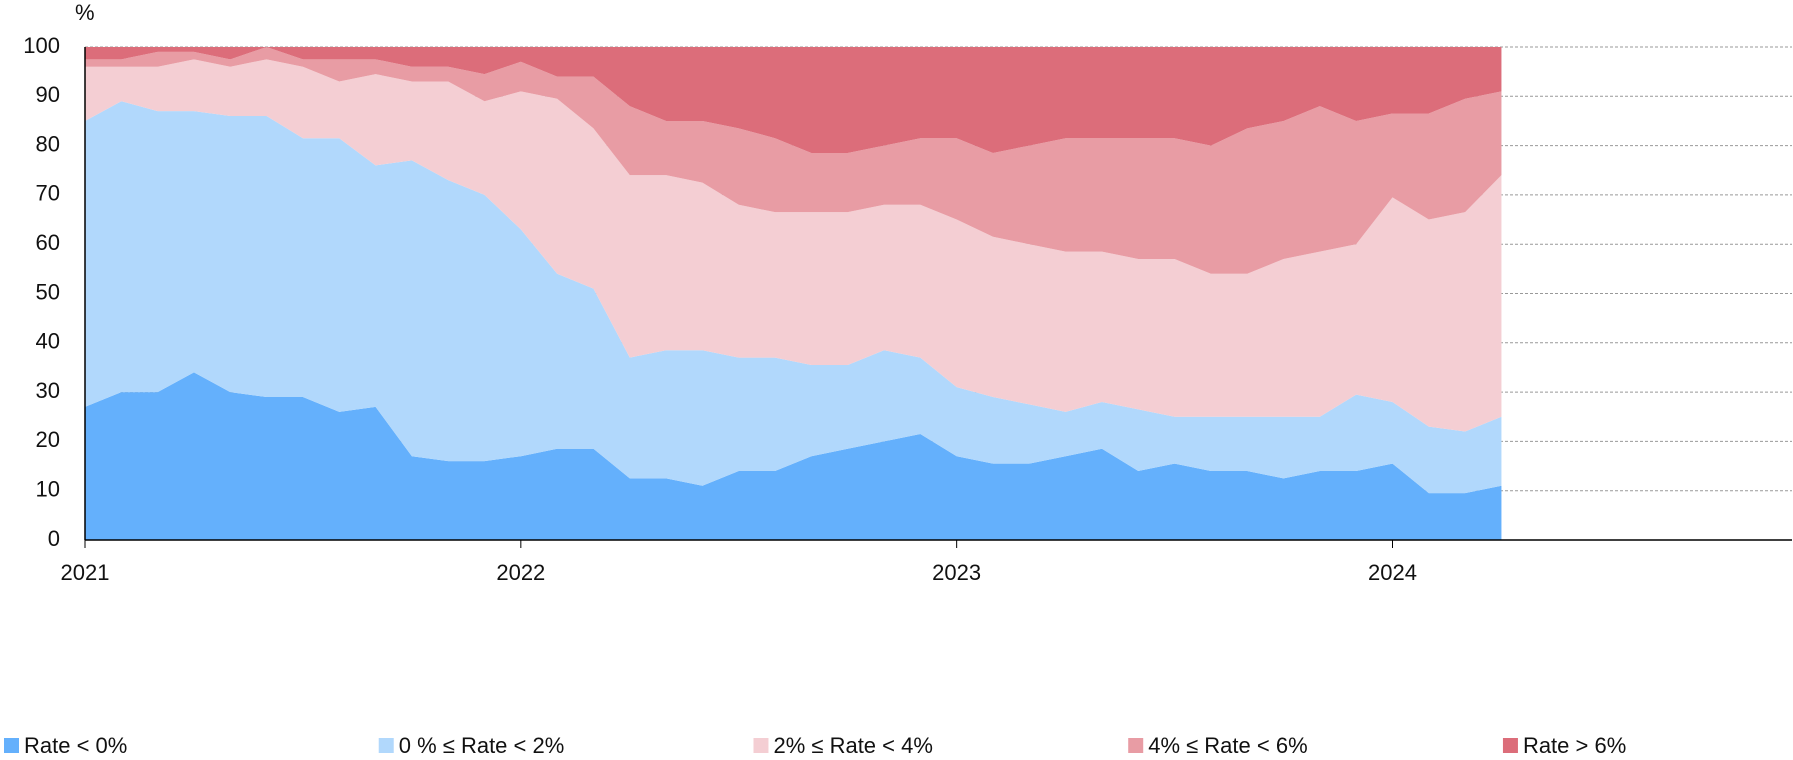  What do you see at coordinates (482, 745) in the screenshot?
I see `legend-label: 0 % ≤ Rate < 2%` at bounding box center [482, 745].